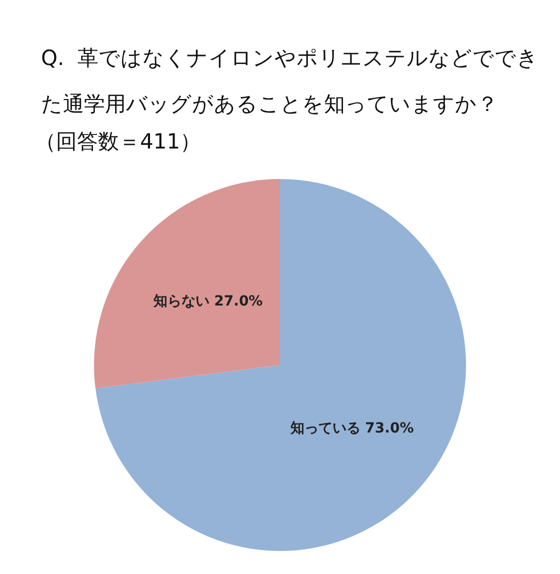 This screenshot has height=574, width=560. I want to click on chart-subtitle: （回答数＝411）, so click(118, 142).